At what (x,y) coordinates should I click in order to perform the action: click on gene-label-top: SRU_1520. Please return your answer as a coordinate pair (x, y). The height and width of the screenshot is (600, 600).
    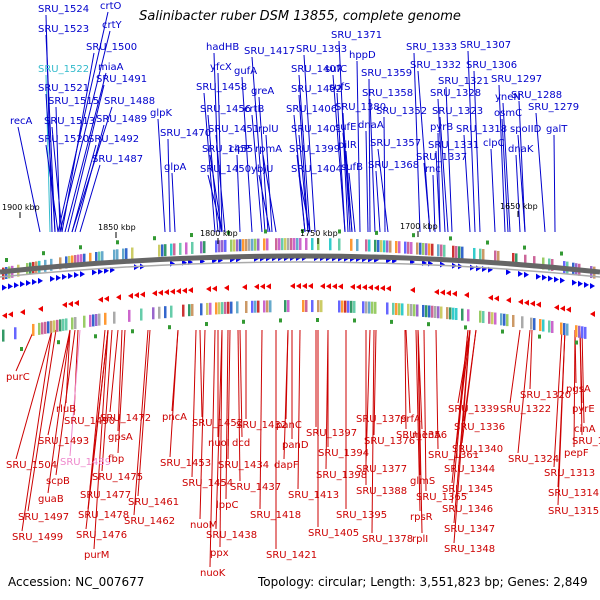
    Looking at the image, I should click on (63, 139).